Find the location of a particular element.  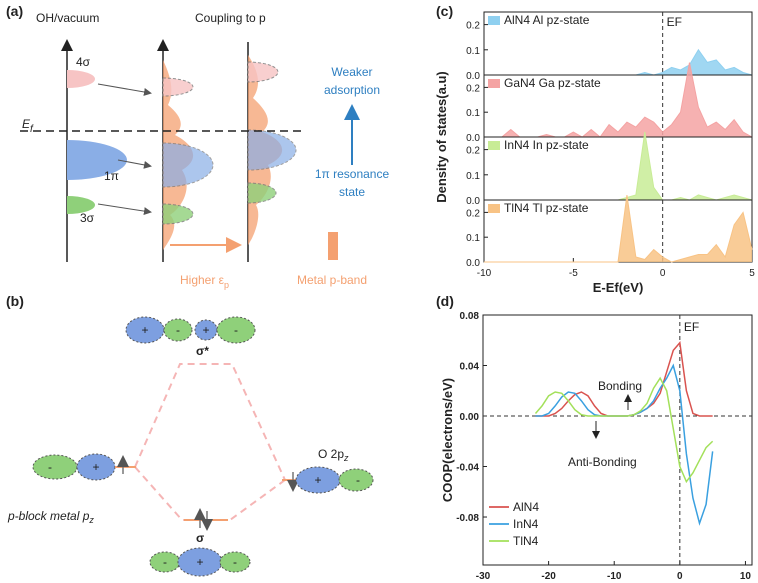

orbital-label: σ* is located at coordinates (202, 351).